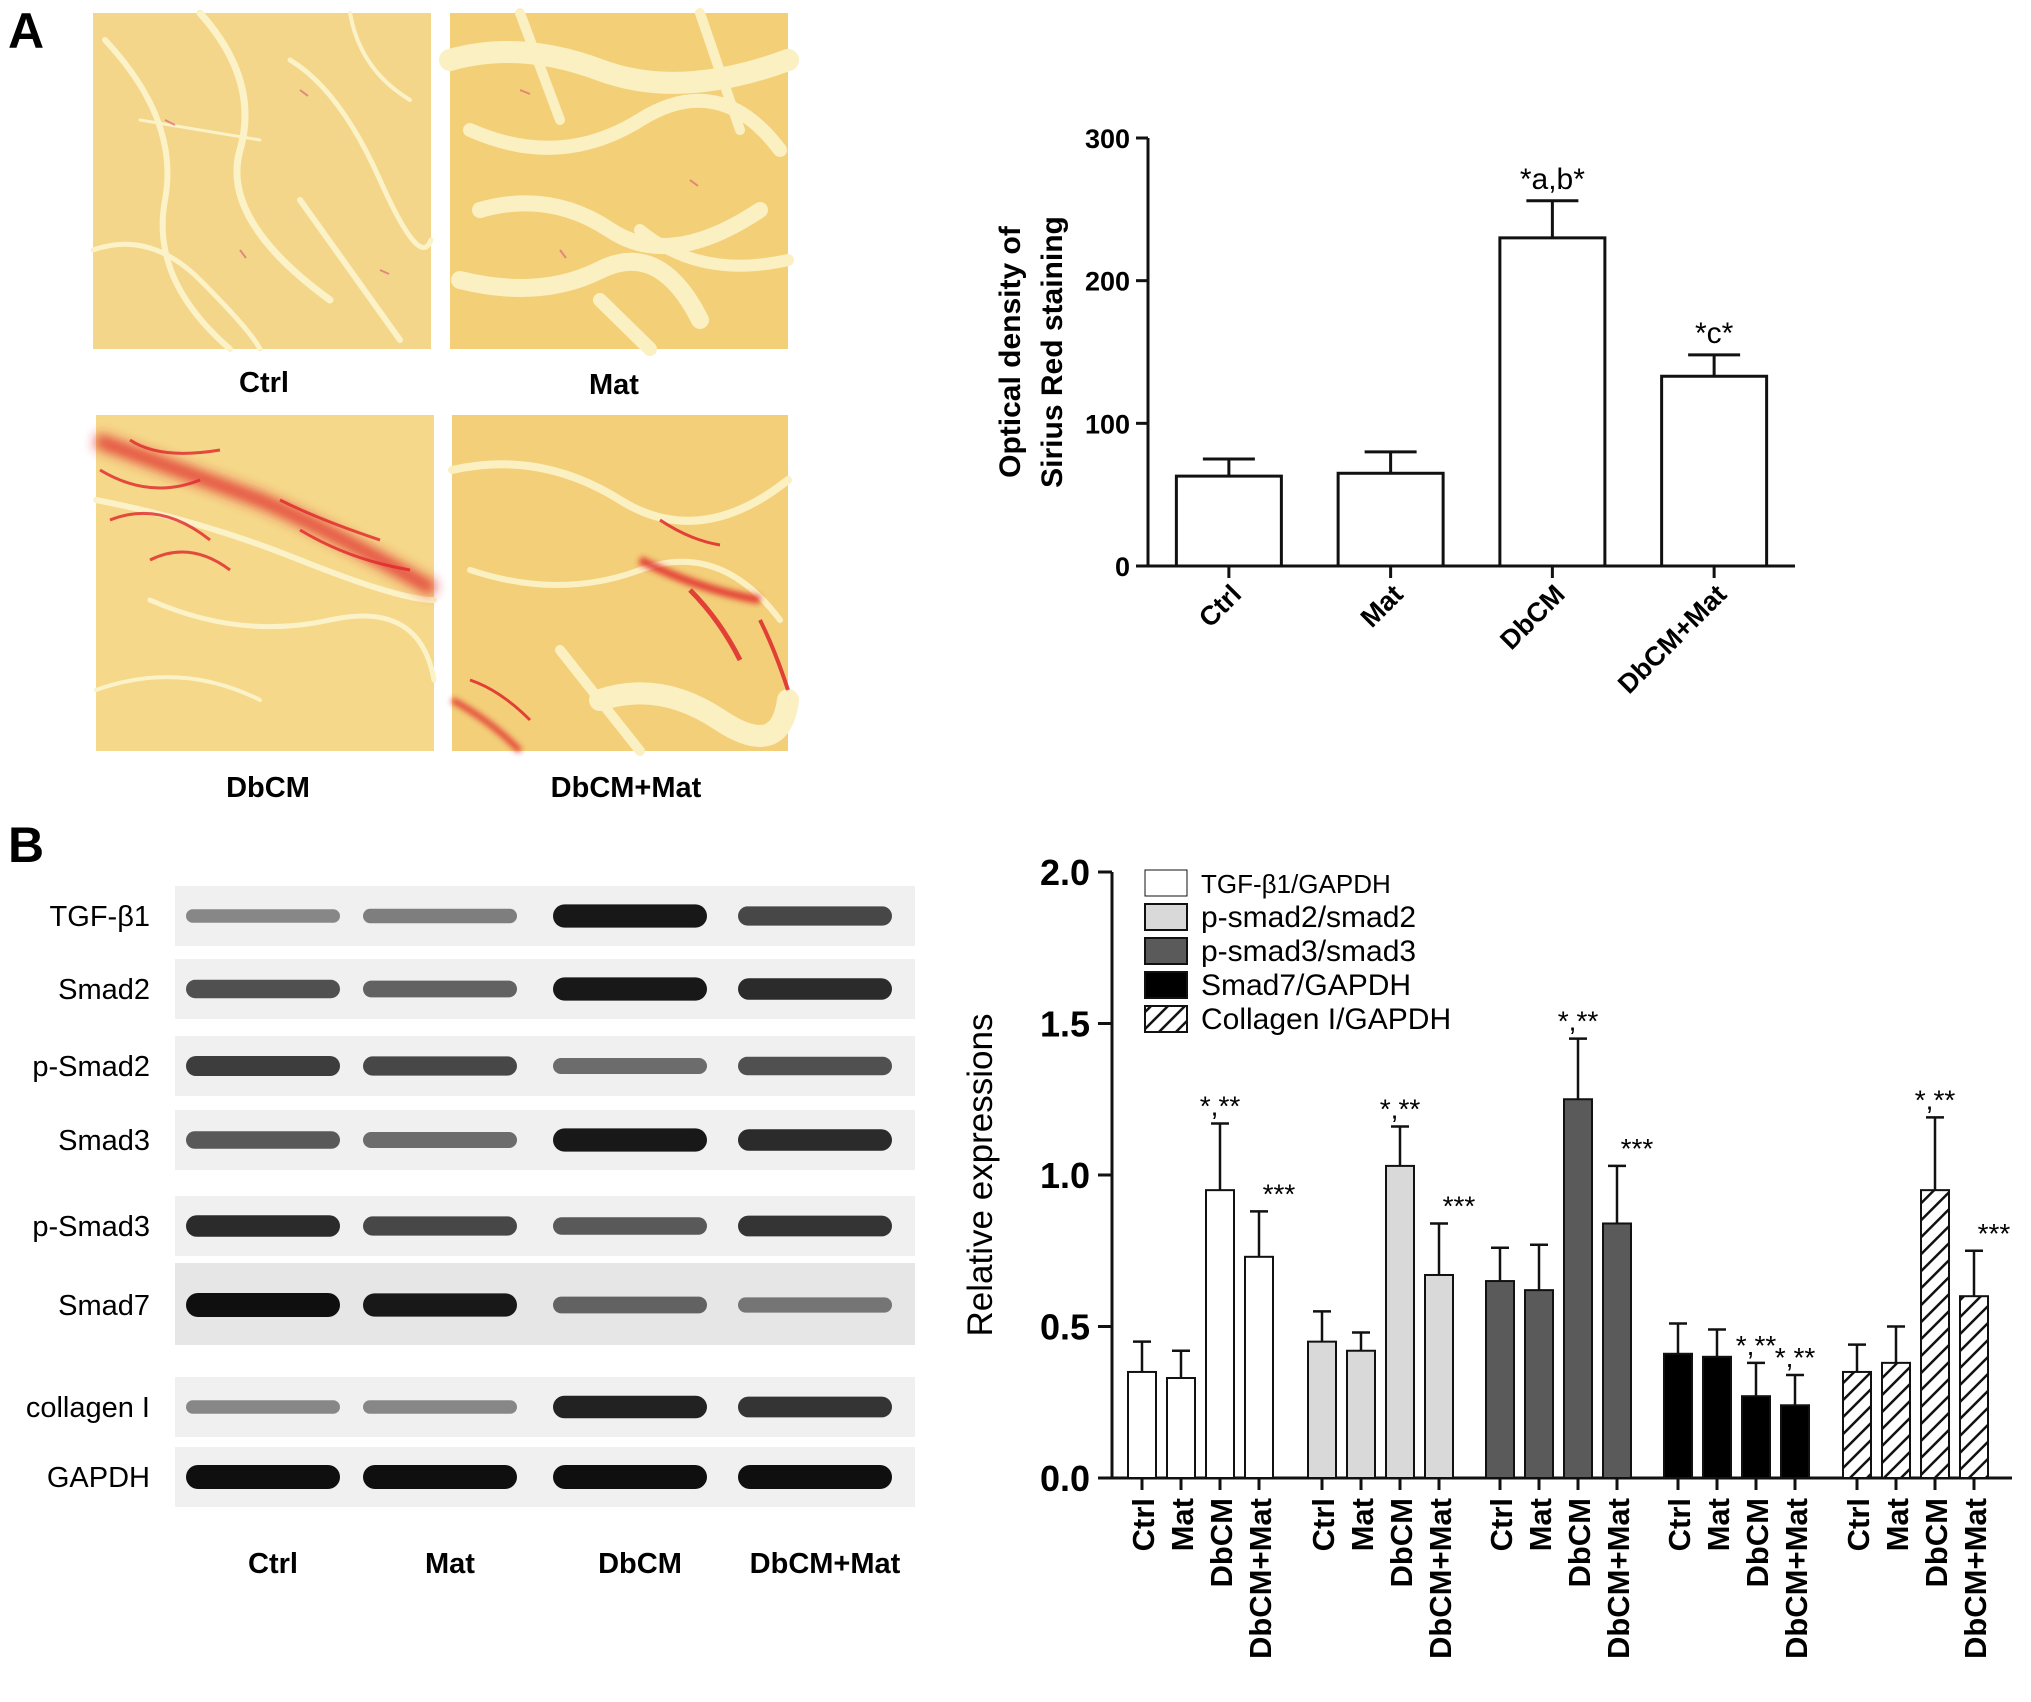  What do you see at coordinates (1390, 519) in the screenshot?
I see `bar-mat` at bounding box center [1390, 519].